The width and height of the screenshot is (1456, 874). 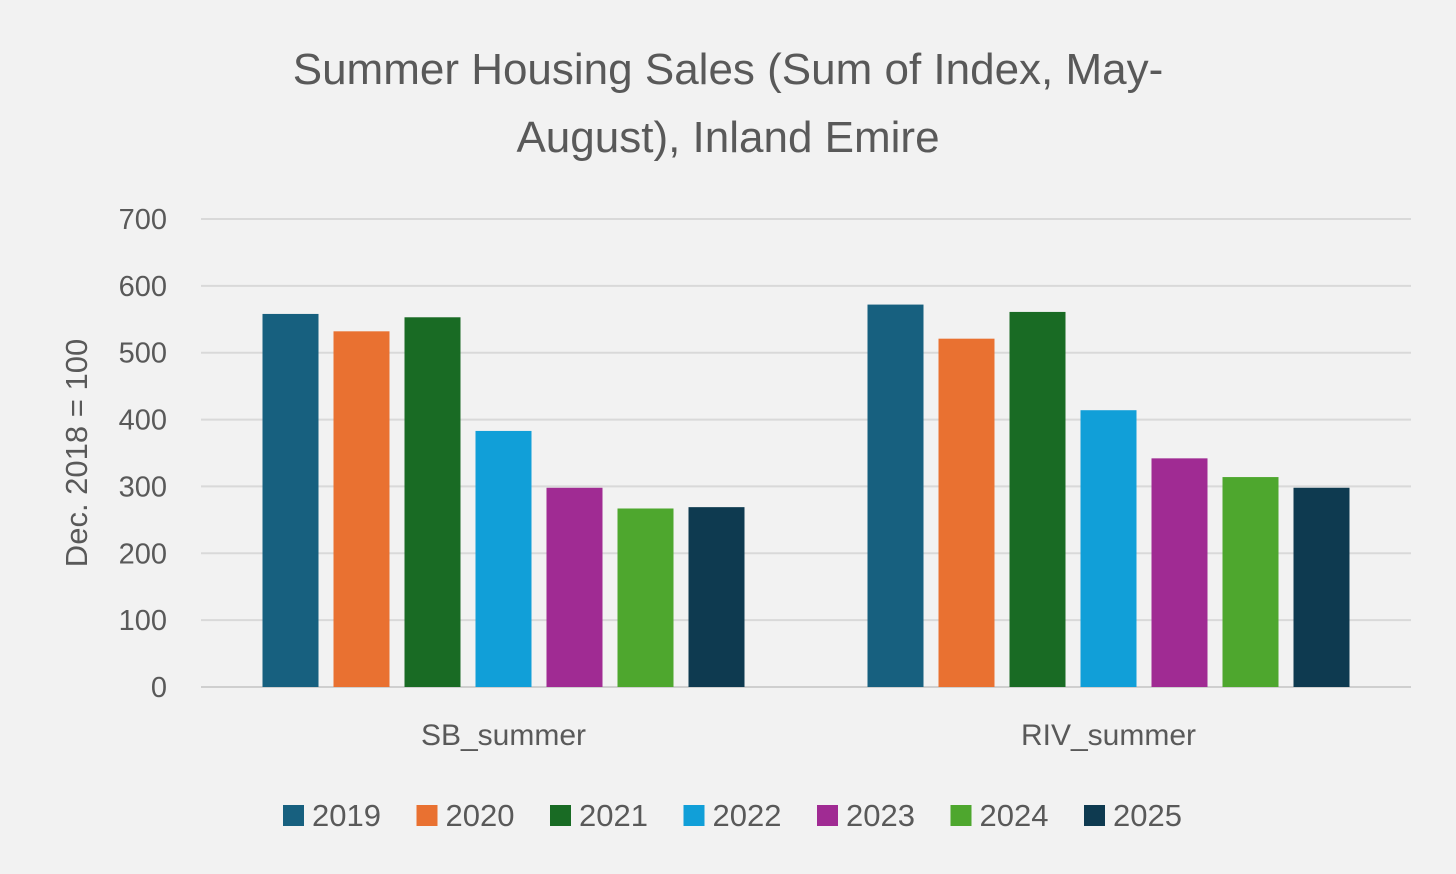 I want to click on legend-item-2021: 2021, so click(x=599, y=815).